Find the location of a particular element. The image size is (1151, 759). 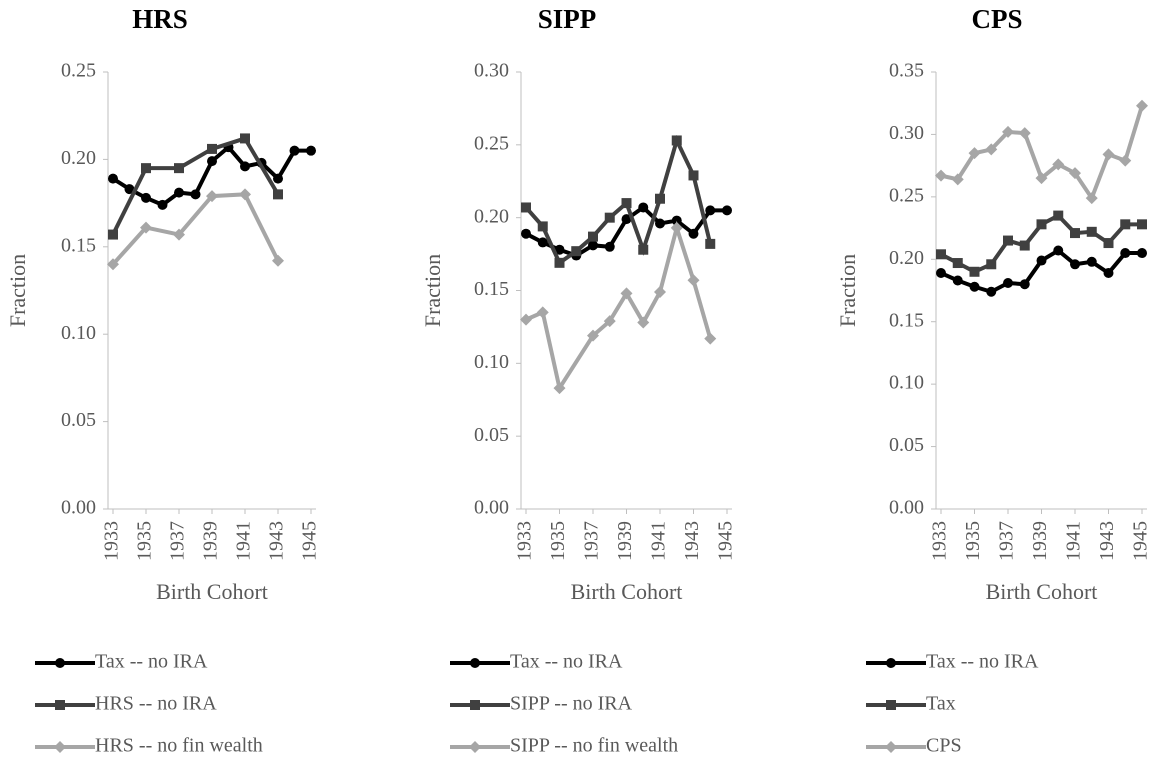

x-axis-label: Birth Cohort is located at coordinates (627, 591).